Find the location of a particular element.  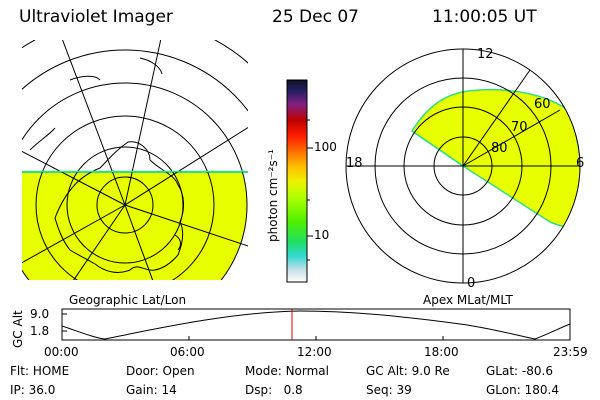

status-dsp: Dsp: 0.8 is located at coordinates (274, 390).